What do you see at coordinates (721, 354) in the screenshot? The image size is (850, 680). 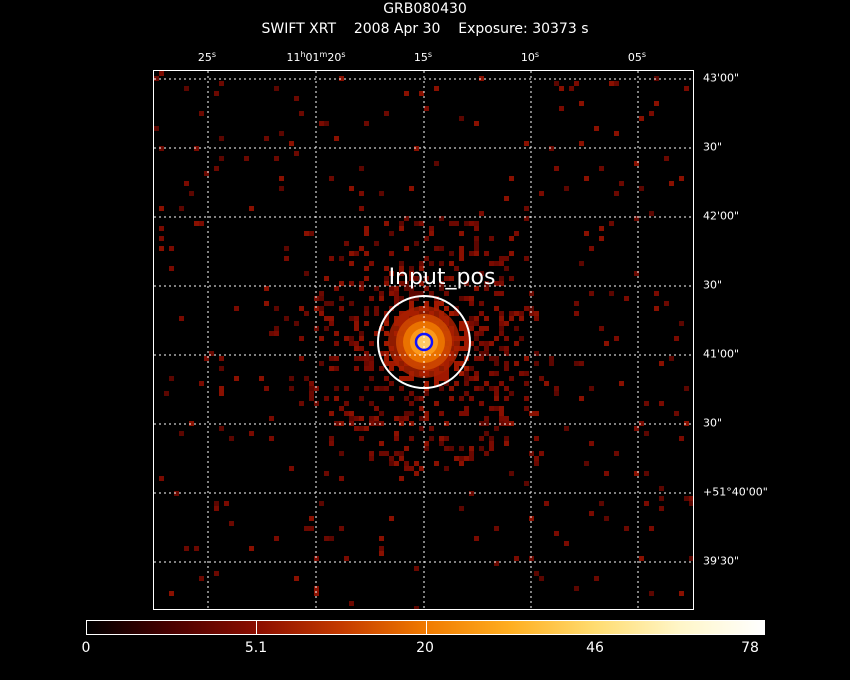 I see `dec-tick-label: 41'00"` at bounding box center [721, 354].